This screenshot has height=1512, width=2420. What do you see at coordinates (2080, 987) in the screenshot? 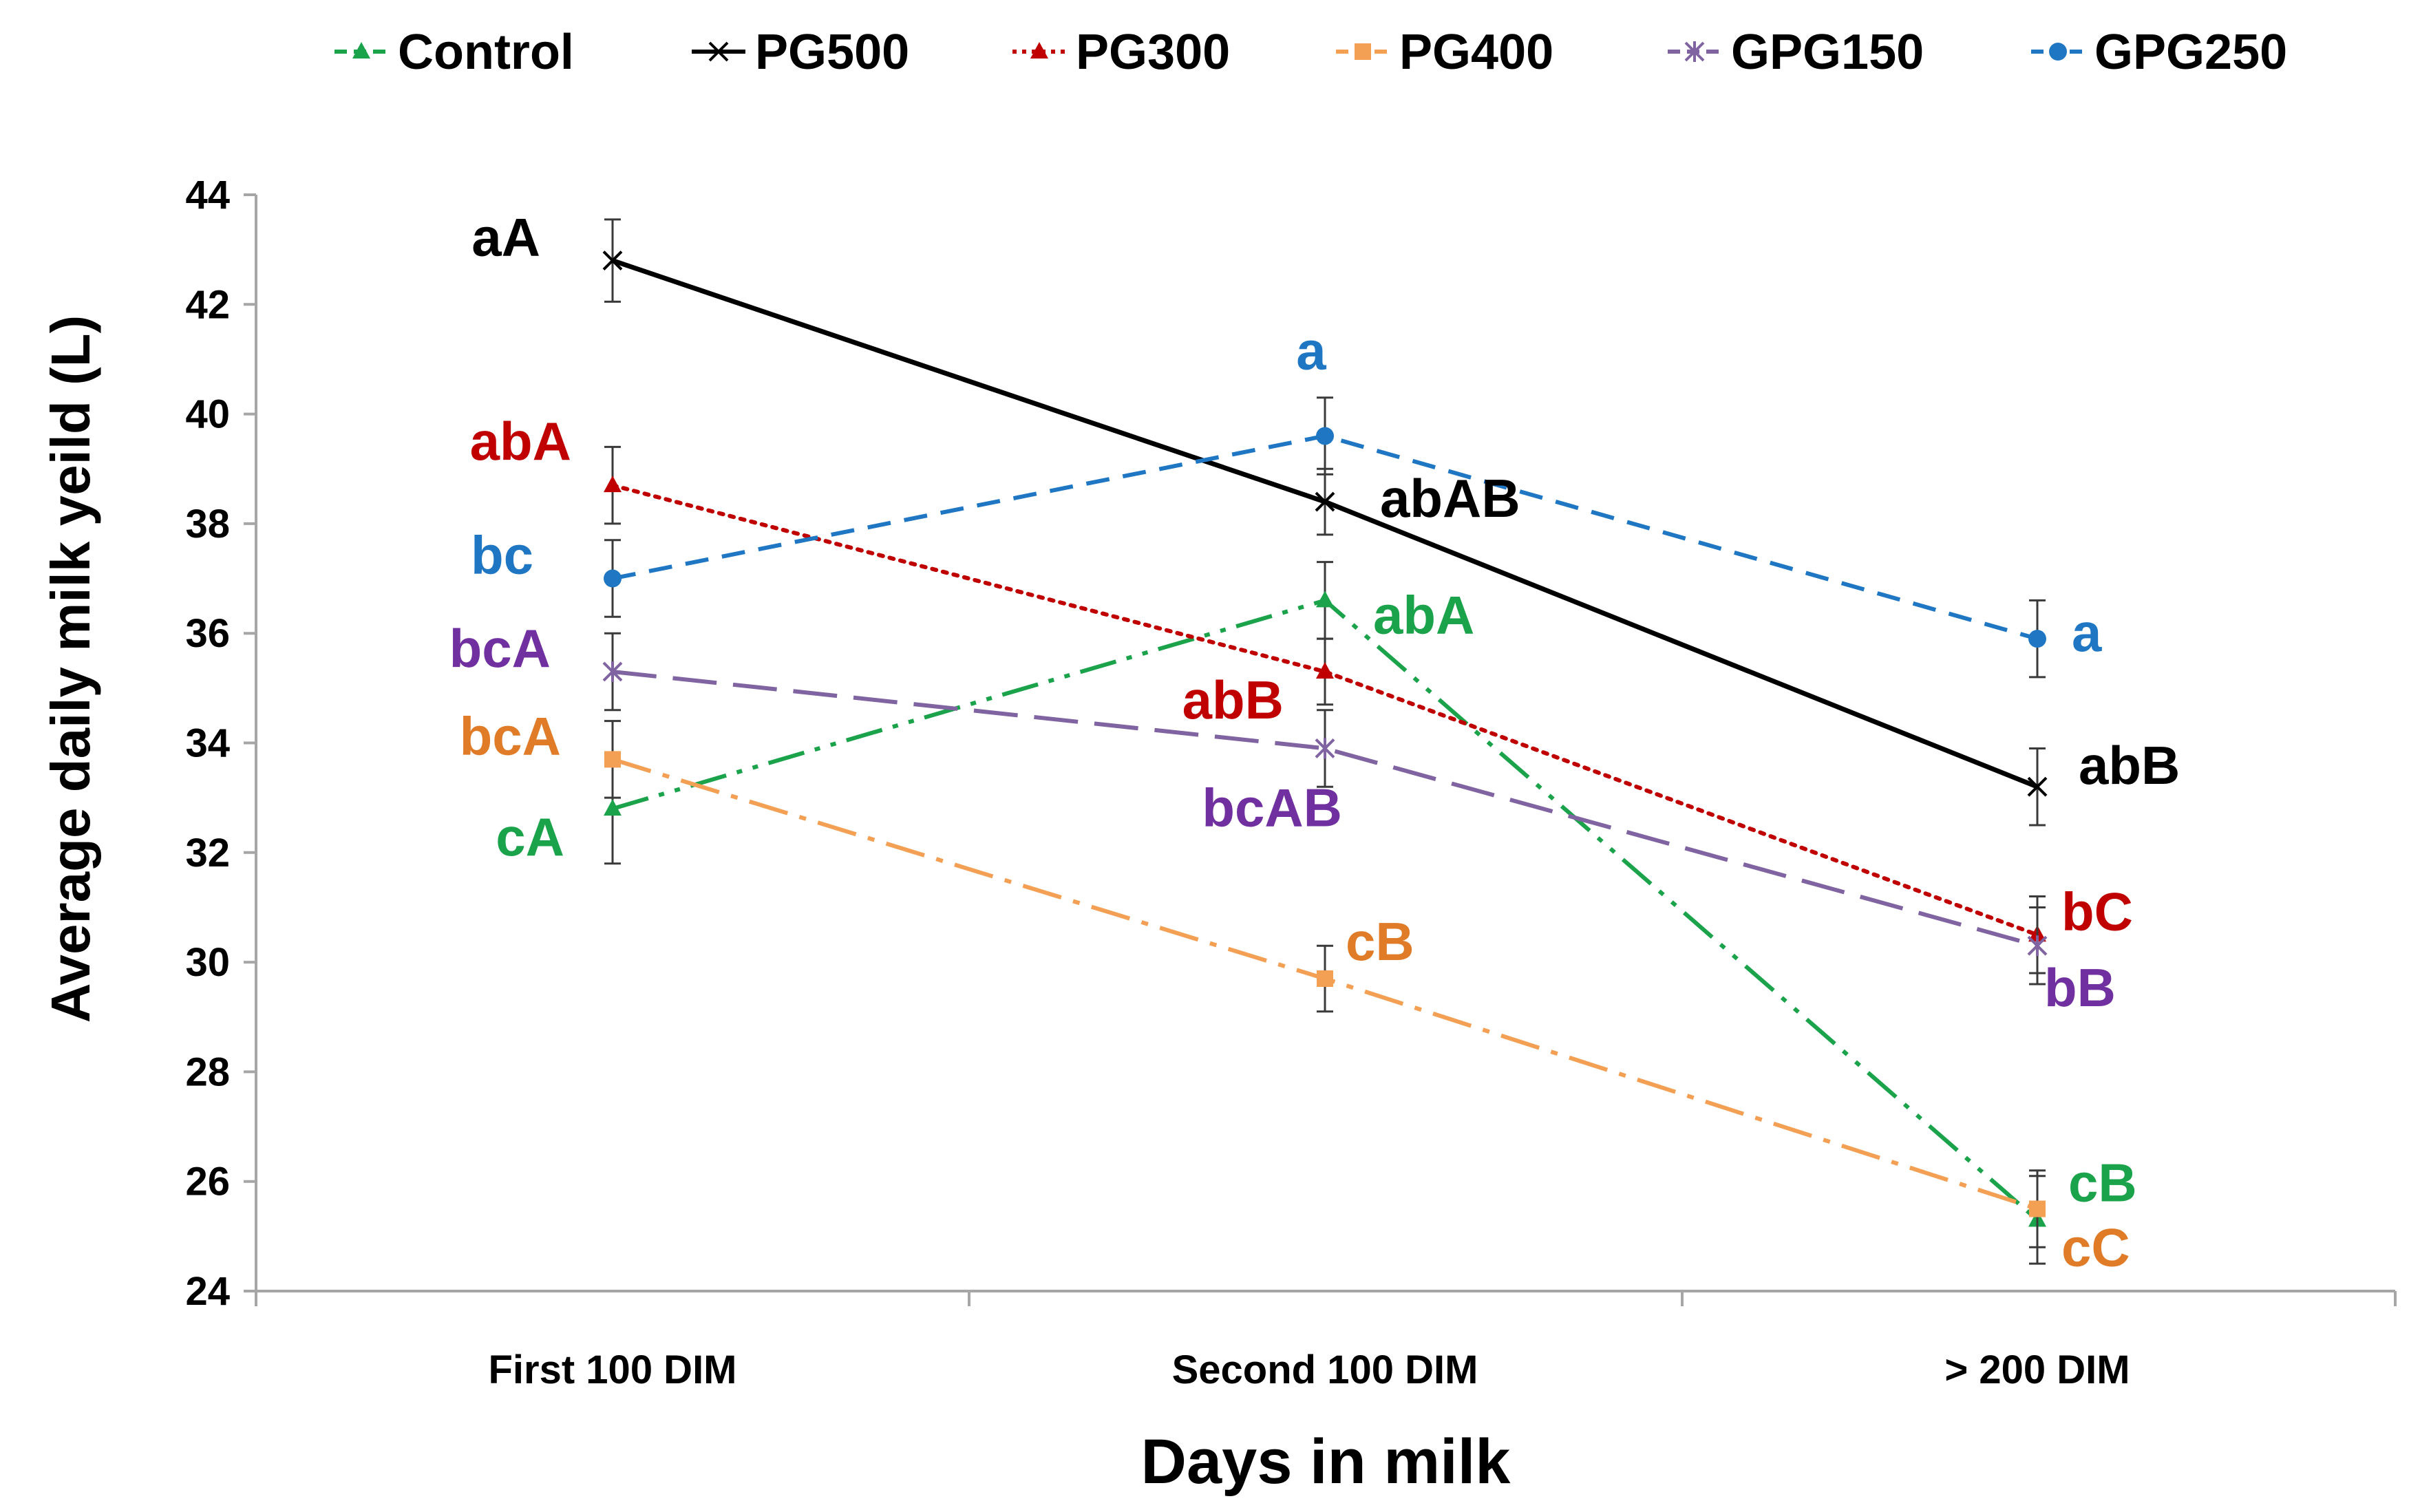
I see `point-label: bB` at bounding box center [2080, 987].